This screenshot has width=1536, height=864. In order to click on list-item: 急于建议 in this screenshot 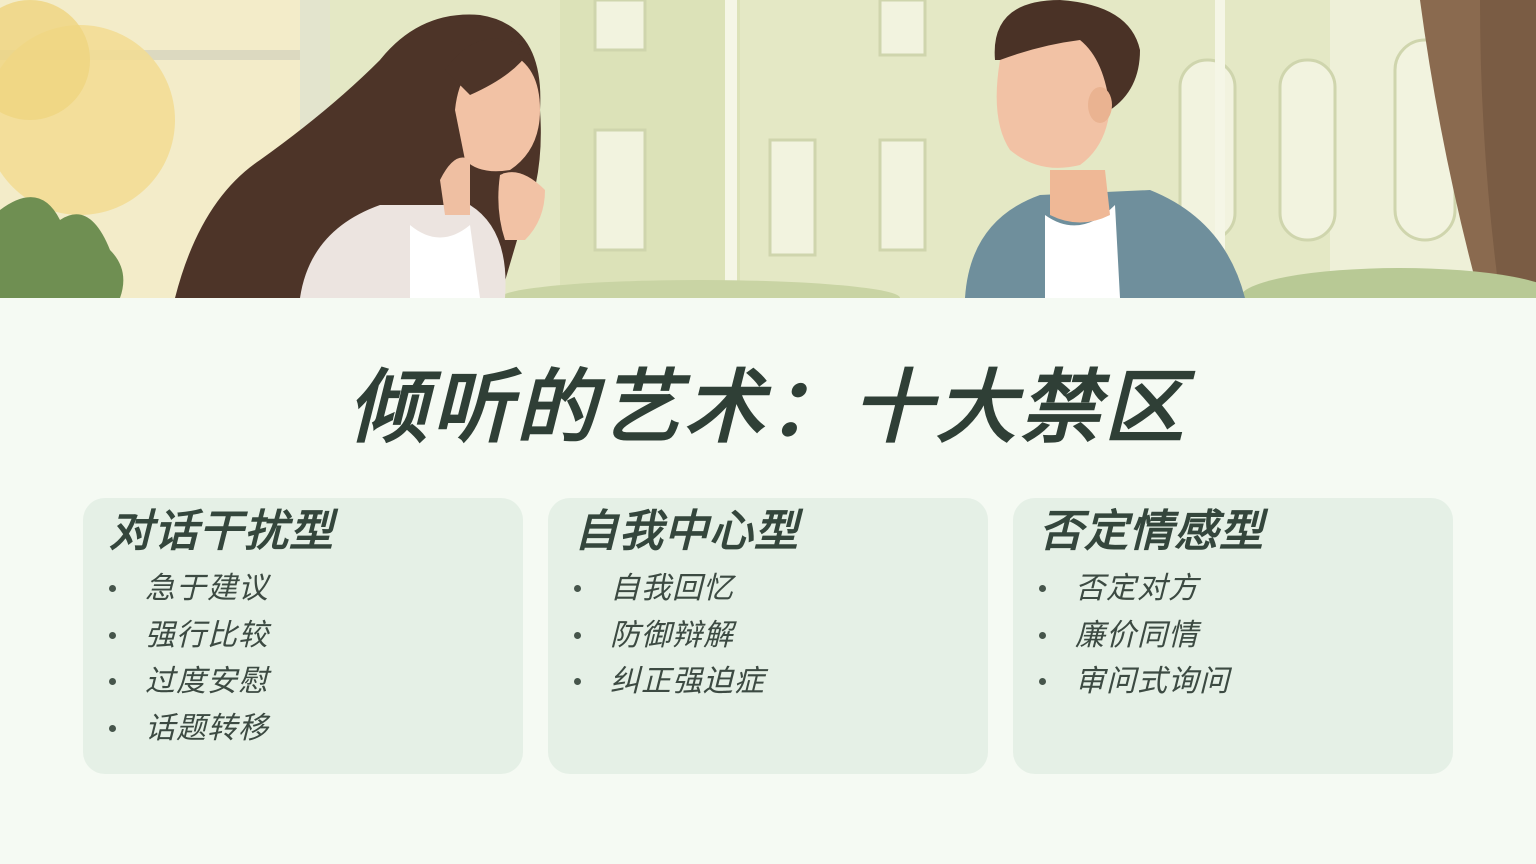, I will do `click(316, 589)`.